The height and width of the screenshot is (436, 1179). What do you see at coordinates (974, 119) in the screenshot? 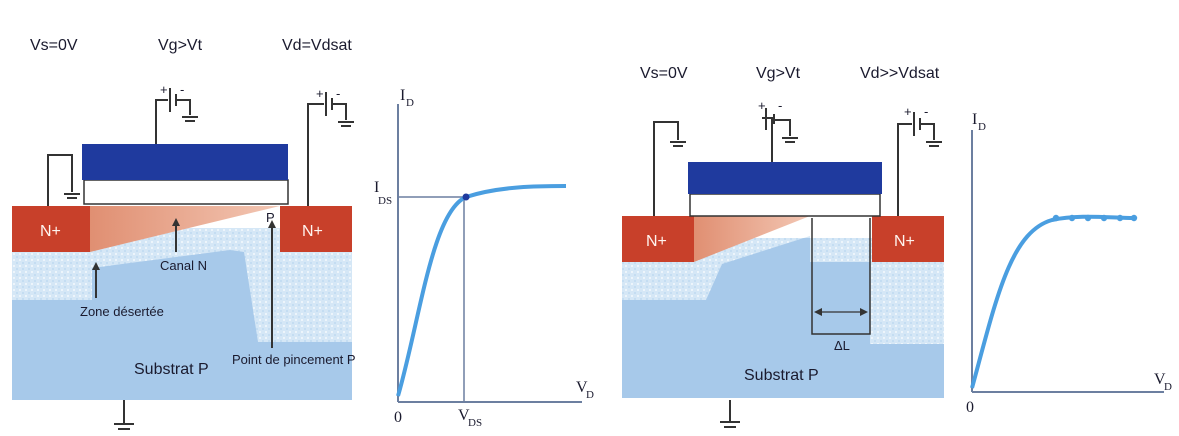
I see `right-y-axis-label: I` at bounding box center [974, 119].